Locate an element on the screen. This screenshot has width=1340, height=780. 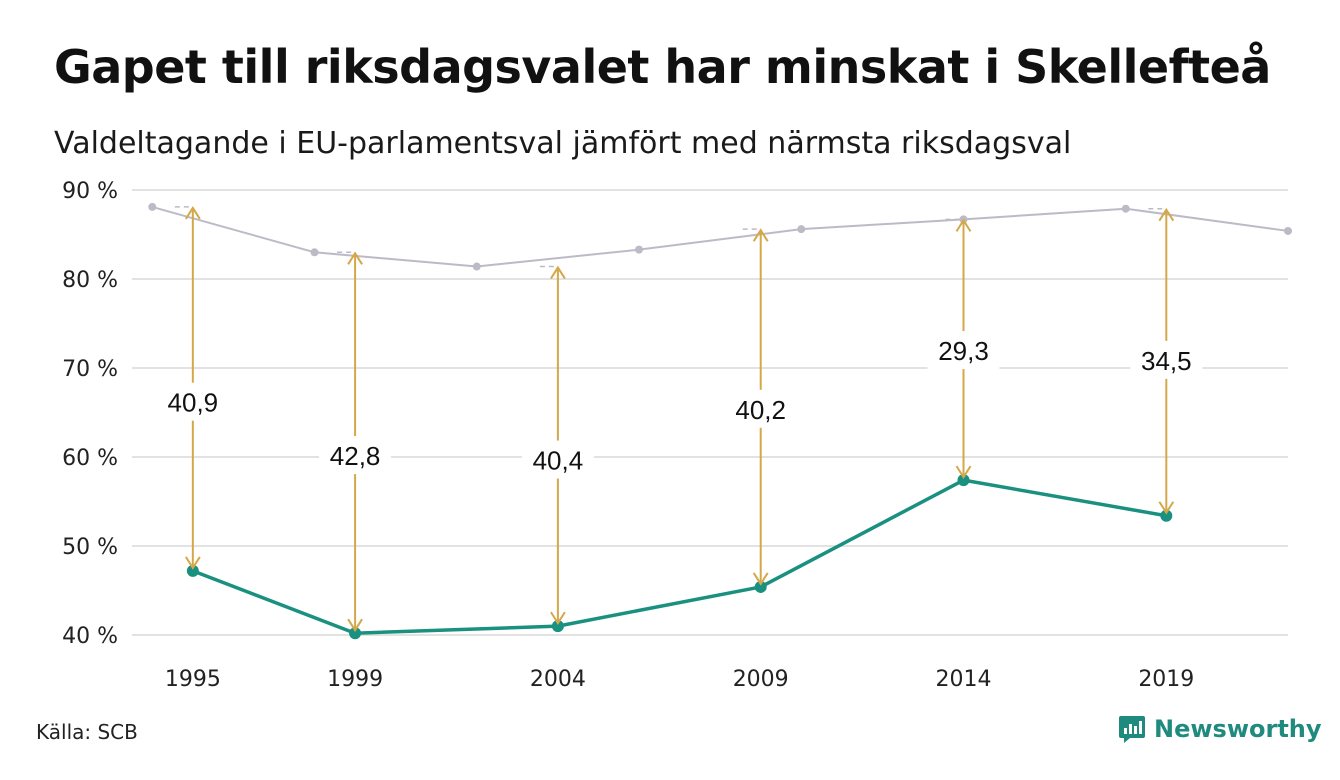
brand-name: Newsworthy is located at coordinates (1238, 729).